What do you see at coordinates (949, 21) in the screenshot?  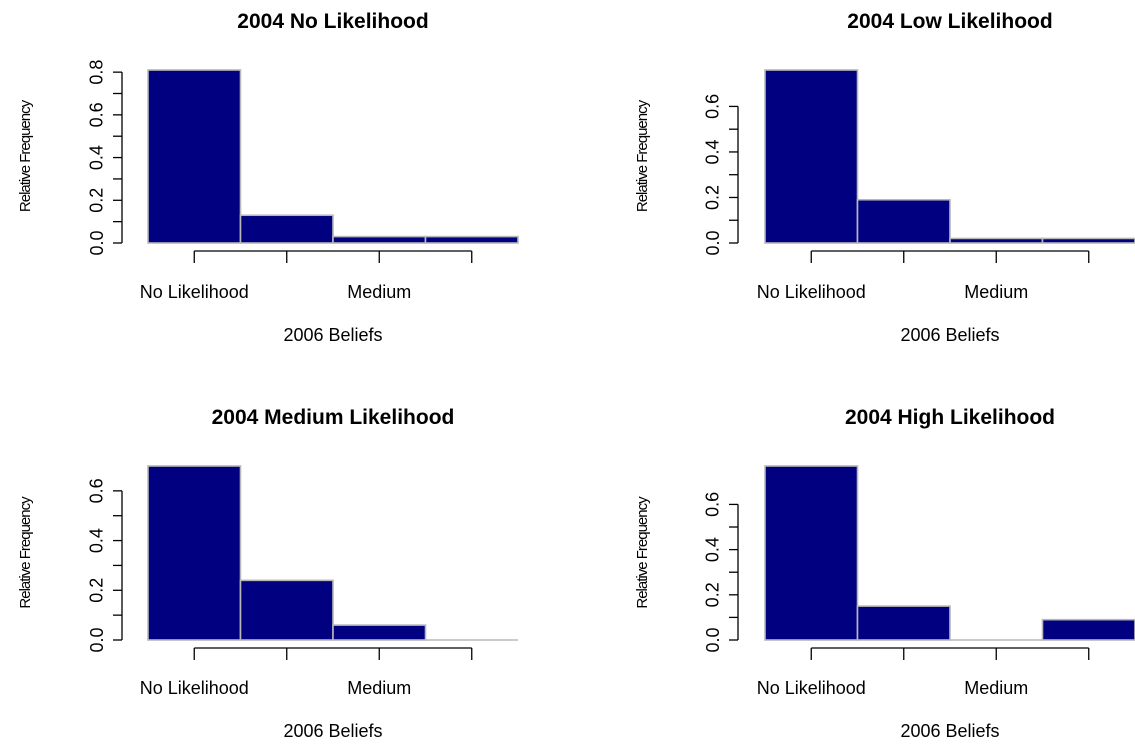 I see `chart-title: 2004 Low Likelihood` at bounding box center [949, 21].